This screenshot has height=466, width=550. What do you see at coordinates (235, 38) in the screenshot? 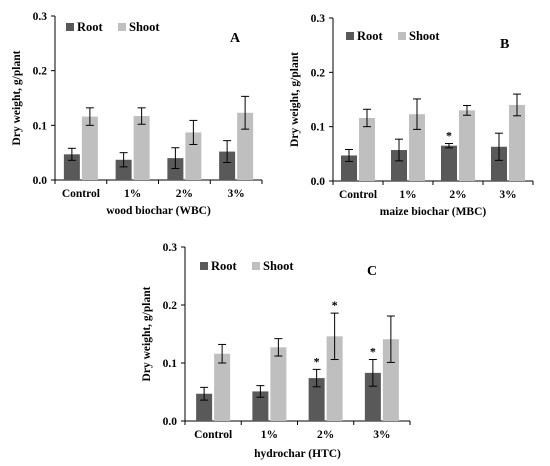
I see `panel-label: A` at bounding box center [235, 38].